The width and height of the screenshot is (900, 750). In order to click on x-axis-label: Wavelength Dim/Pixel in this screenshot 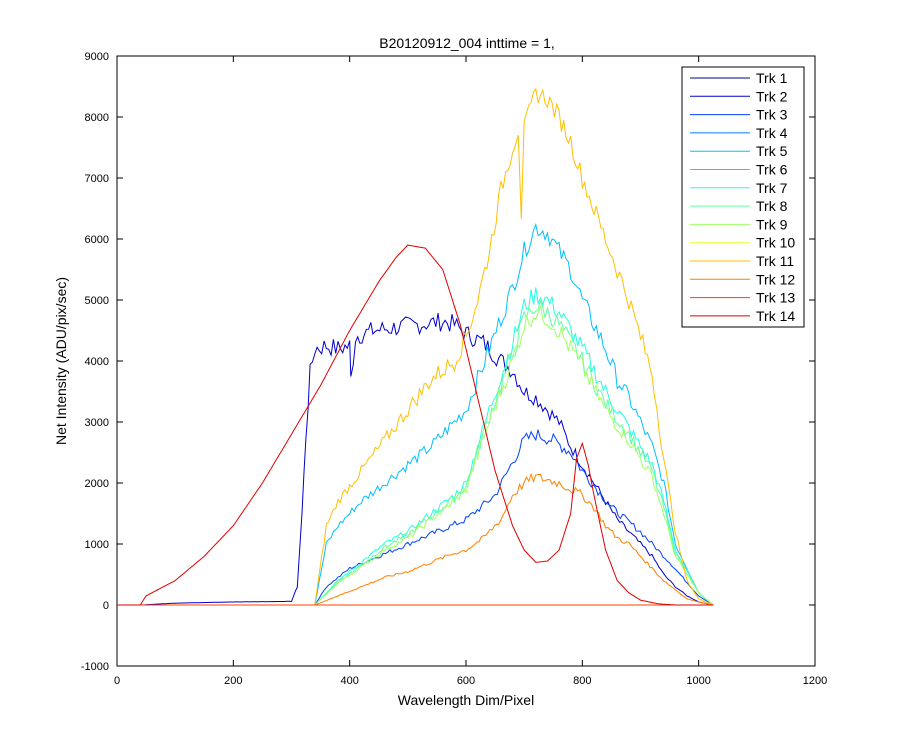, I will do `click(466, 700)`.